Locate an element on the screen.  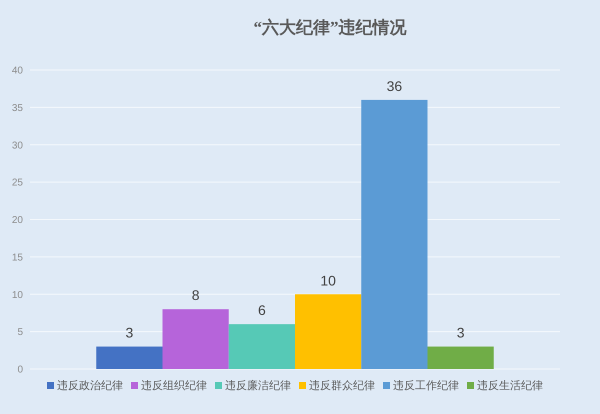
legend-label: 违反政治纪律 is located at coordinates (90, 385).